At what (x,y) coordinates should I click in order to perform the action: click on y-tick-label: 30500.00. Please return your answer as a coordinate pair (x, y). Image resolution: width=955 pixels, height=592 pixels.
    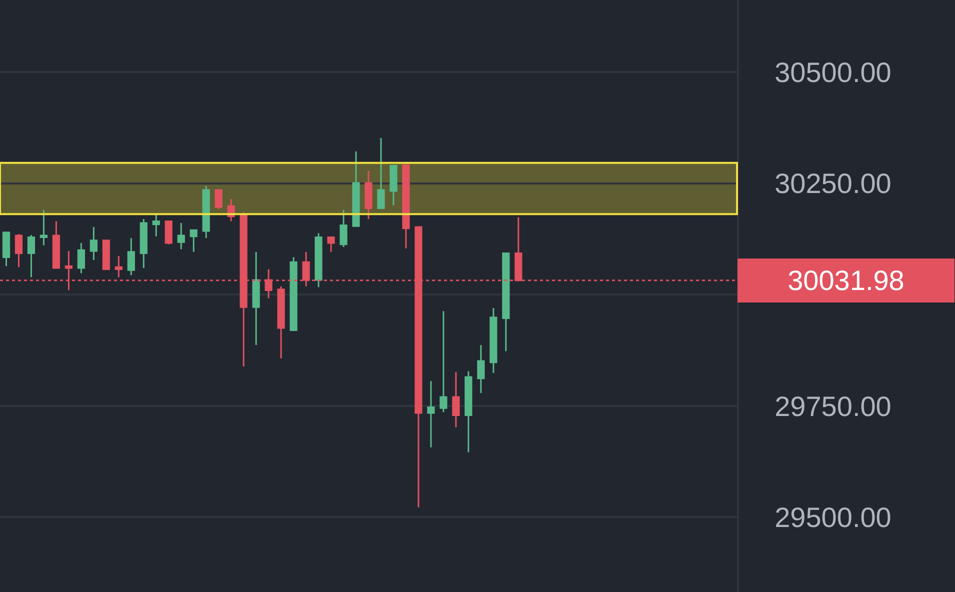
    Looking at the image, I should click on (833, 72).